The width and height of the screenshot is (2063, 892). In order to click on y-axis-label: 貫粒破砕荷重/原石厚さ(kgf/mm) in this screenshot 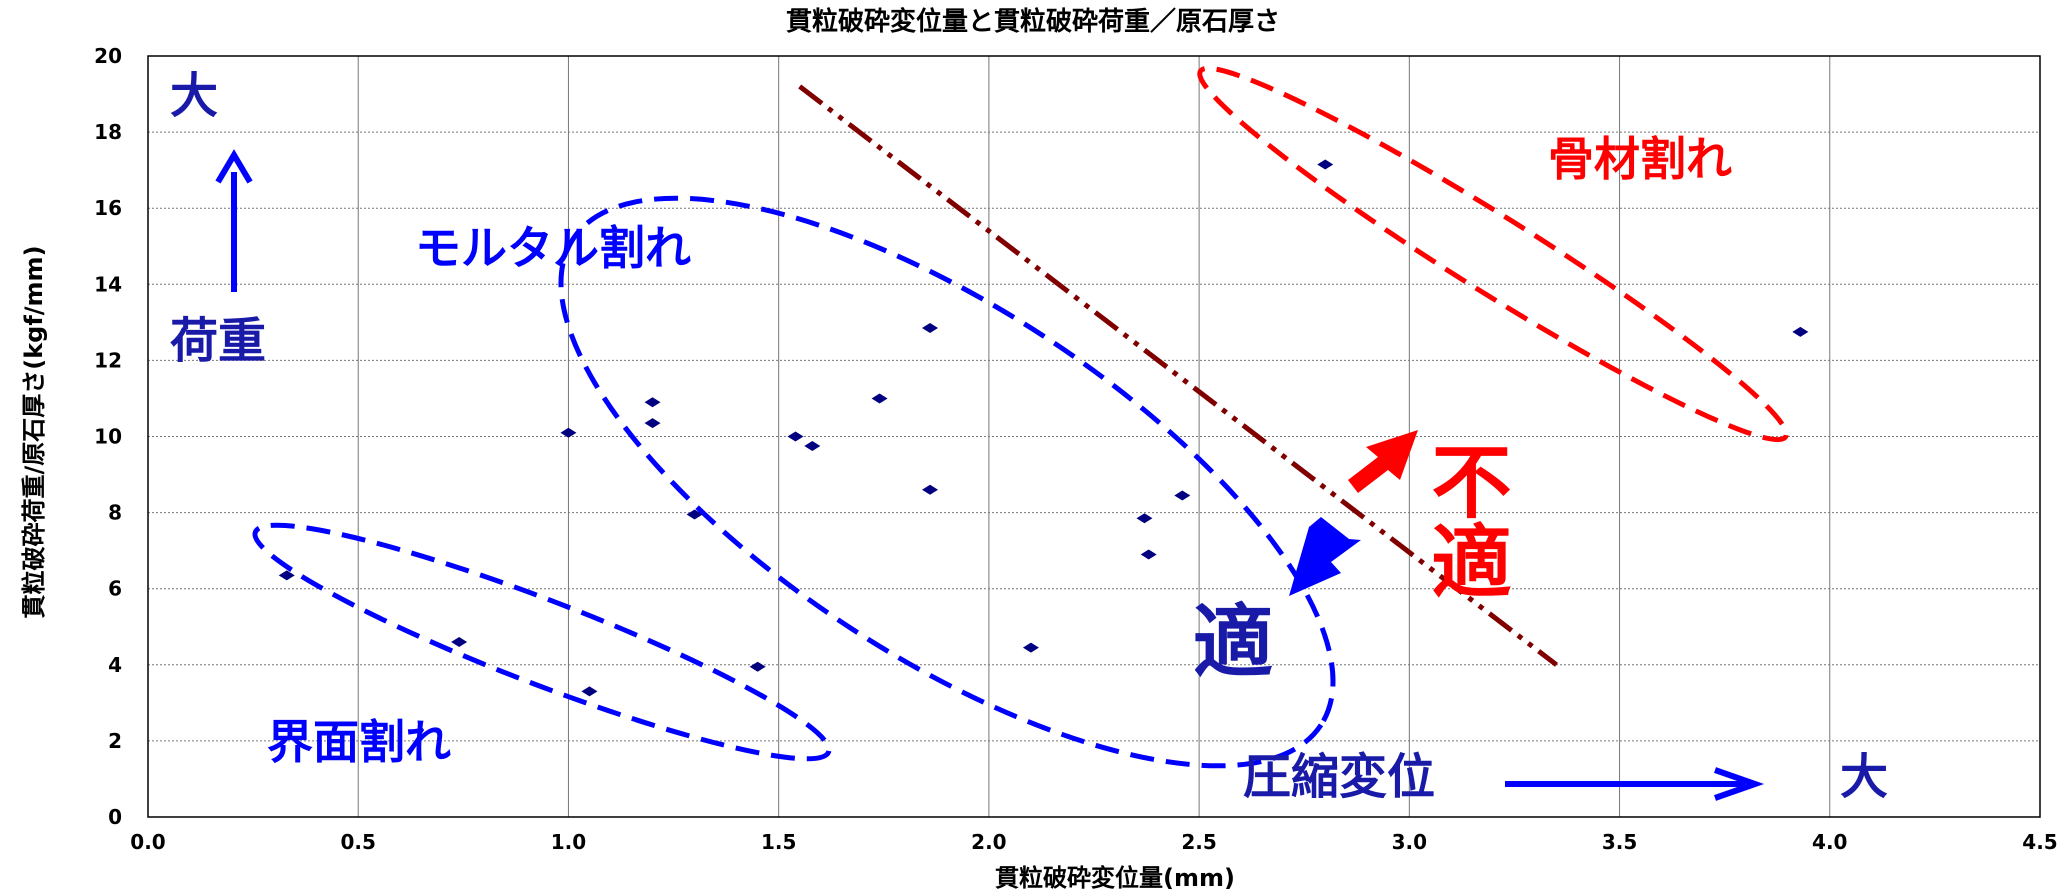, I will do `click(34, 431)`.